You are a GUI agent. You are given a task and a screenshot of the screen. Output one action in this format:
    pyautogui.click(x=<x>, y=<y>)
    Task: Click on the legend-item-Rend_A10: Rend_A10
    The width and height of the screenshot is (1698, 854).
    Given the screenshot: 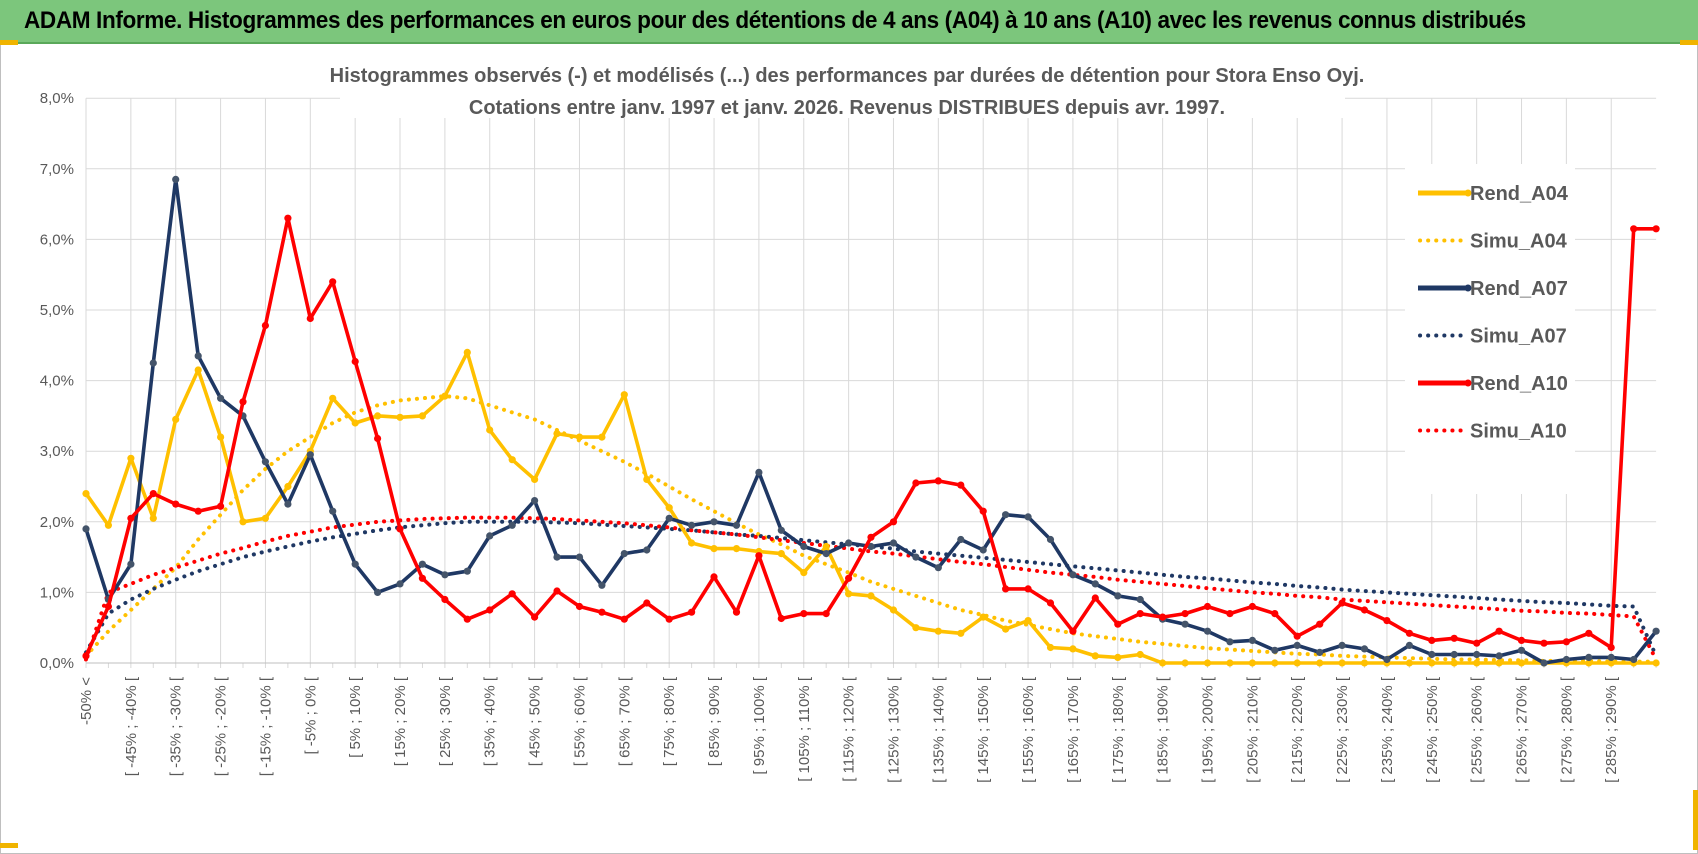 What is the action you would take?
    pyautogui.click(x=1493, y=384)
    